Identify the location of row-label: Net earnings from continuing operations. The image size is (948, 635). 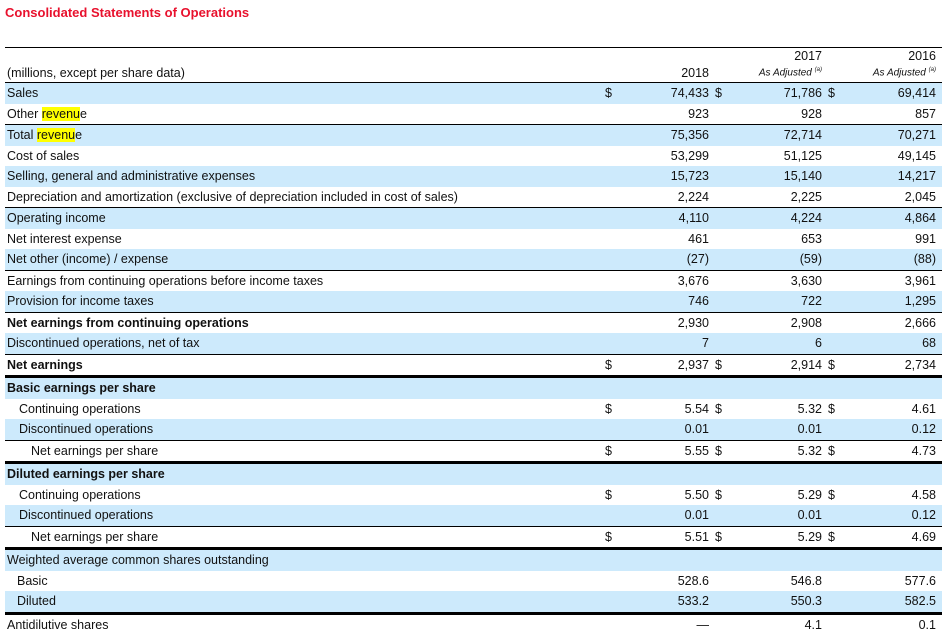
(305, 322).